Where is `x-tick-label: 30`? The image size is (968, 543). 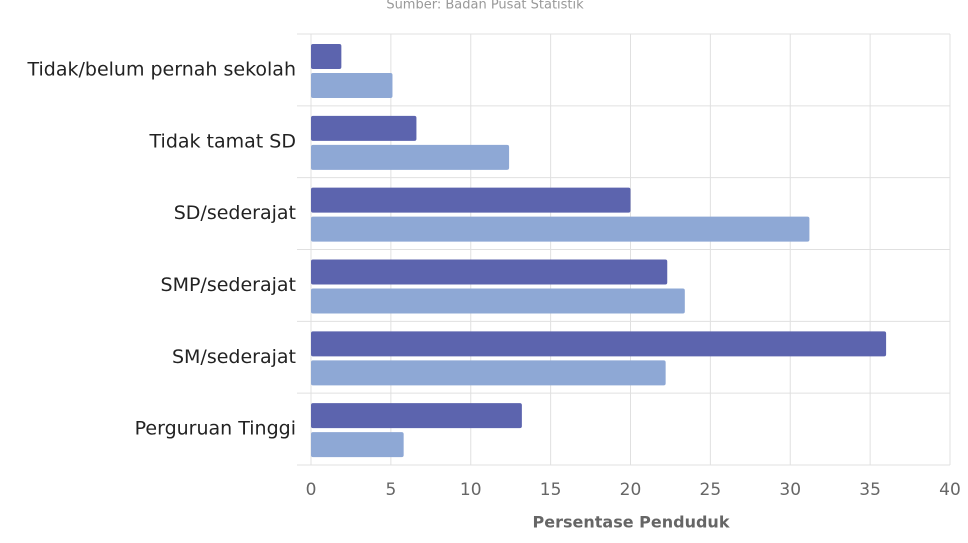
x-tick-label: 30 is located at coordinates (790, 490).